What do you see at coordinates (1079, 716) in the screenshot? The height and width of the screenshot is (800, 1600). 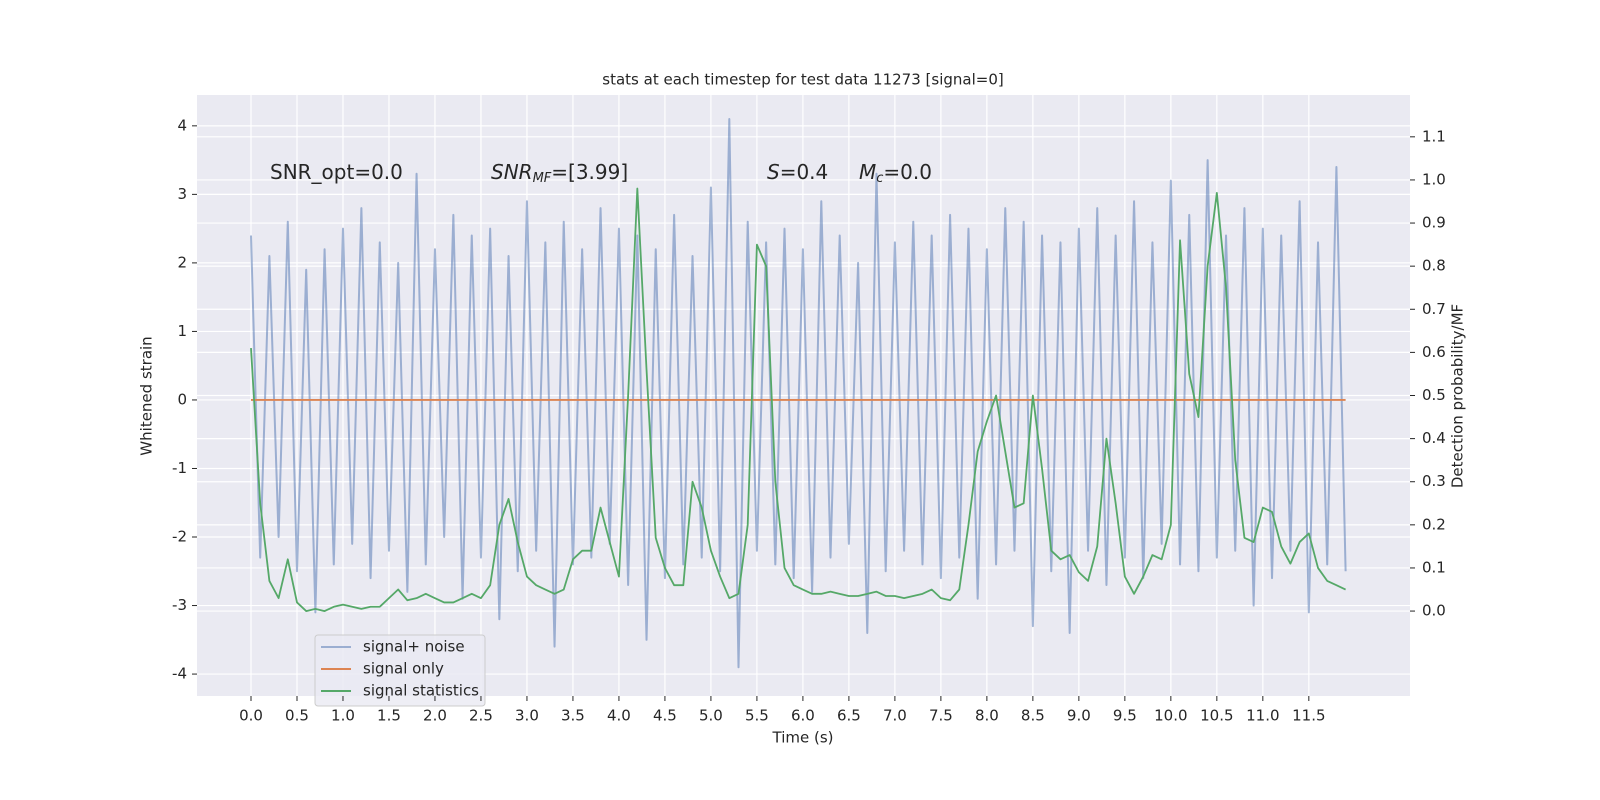 I see `x-tick-label: 9.0` at bounding box center [1079, 716].